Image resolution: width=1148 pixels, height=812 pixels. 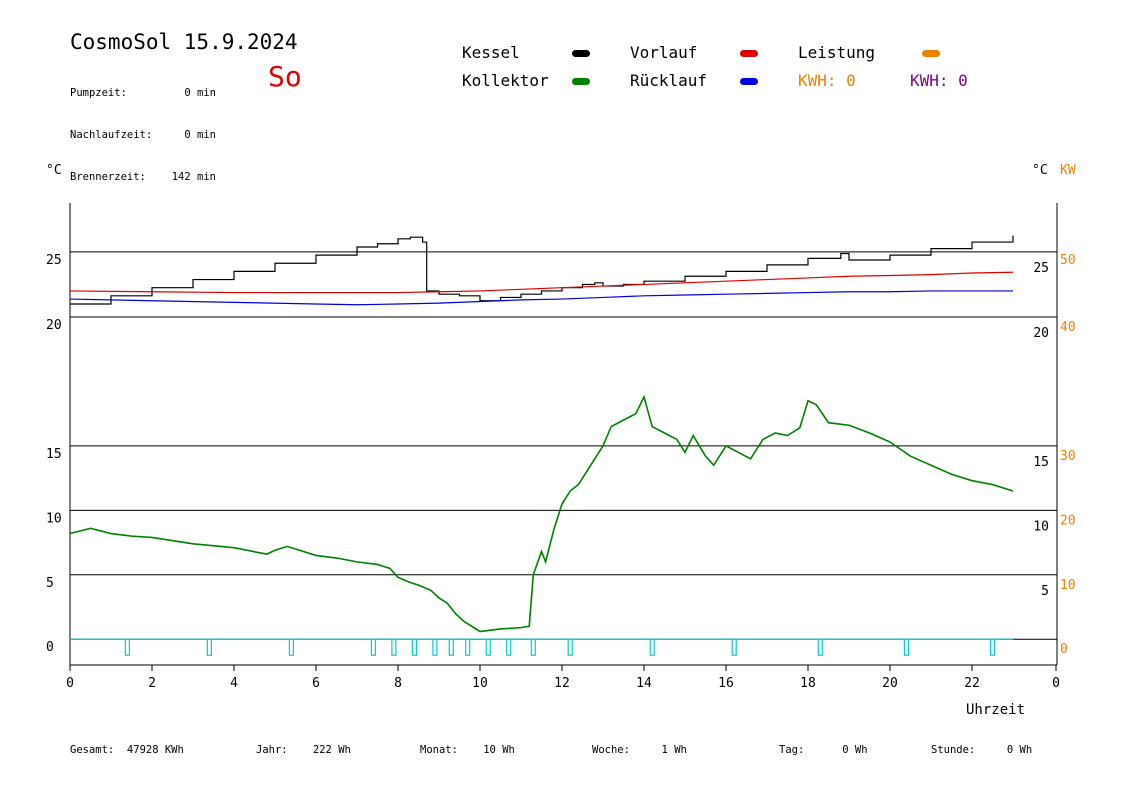 I want to click on left-tick-label: 15, so click(x=54, y=454).